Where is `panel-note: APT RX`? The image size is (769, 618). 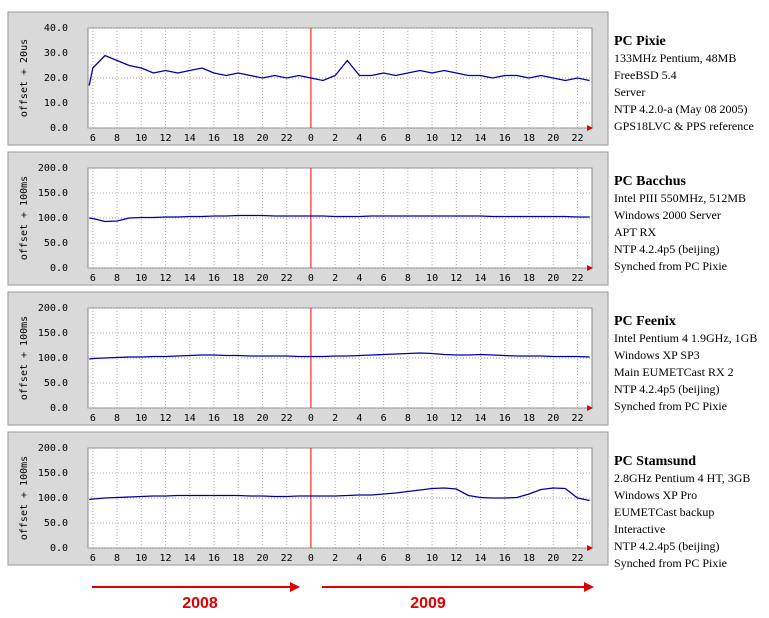 panel-note: APT RX is located at coordinates (635, 232).